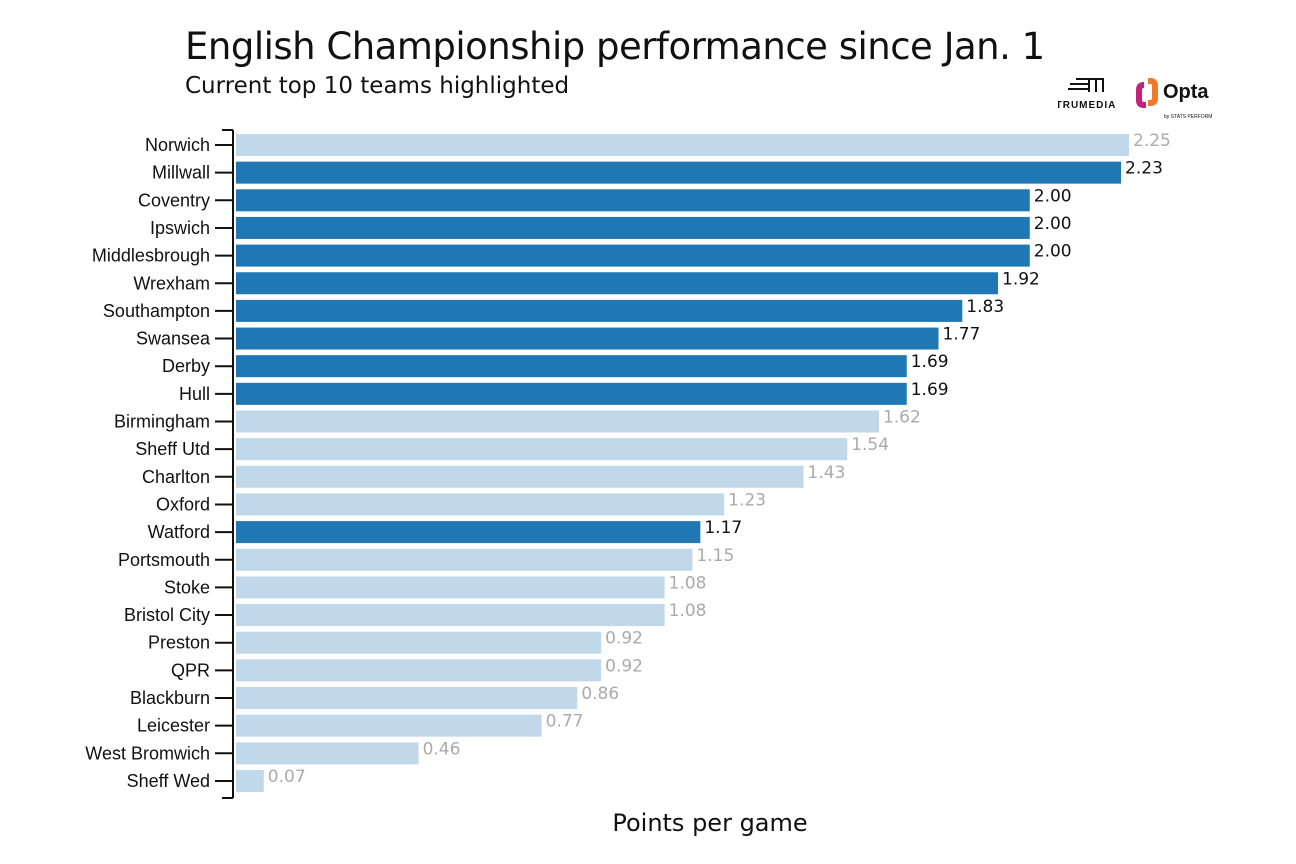  I want to click on data-label: 1.77, so click(961, 335).